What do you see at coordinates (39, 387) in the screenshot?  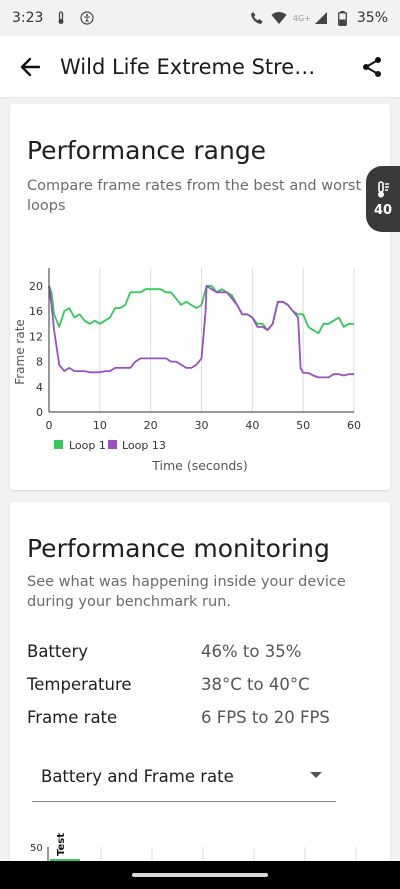 I see `y-tick-label: 4` at bounding box center [39, 387].